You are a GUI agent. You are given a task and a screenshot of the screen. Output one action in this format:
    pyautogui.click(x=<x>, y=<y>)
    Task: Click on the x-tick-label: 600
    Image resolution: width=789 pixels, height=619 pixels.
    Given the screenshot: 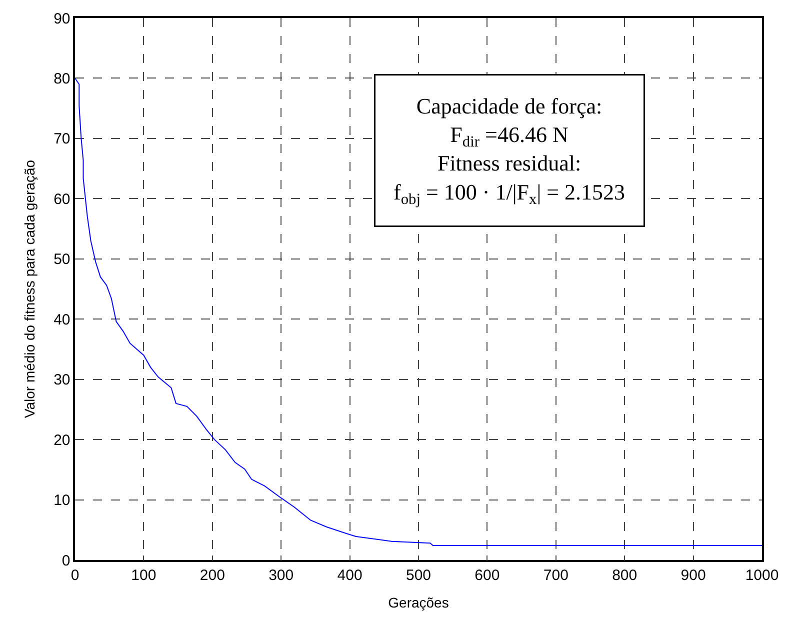 What is the action you would take?
    pyautogui.click(x=487, y=575)
    